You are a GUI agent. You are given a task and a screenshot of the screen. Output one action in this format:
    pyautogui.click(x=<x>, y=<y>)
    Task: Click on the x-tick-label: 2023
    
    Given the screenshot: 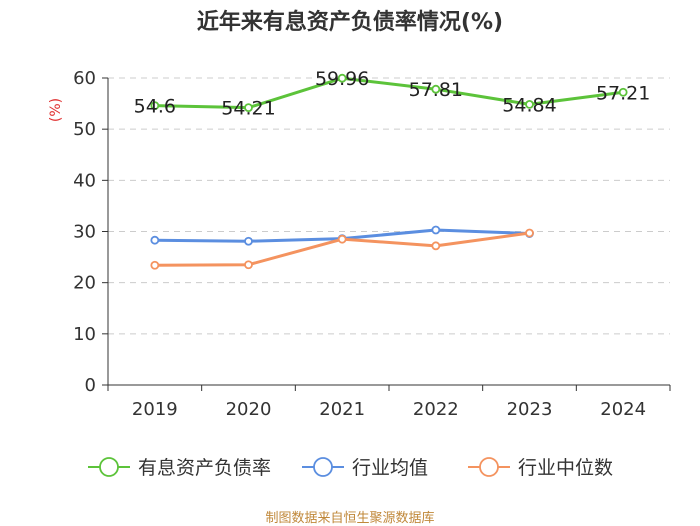 What is the action you would take?
    pyautogui.click(x=530, y=409)
    